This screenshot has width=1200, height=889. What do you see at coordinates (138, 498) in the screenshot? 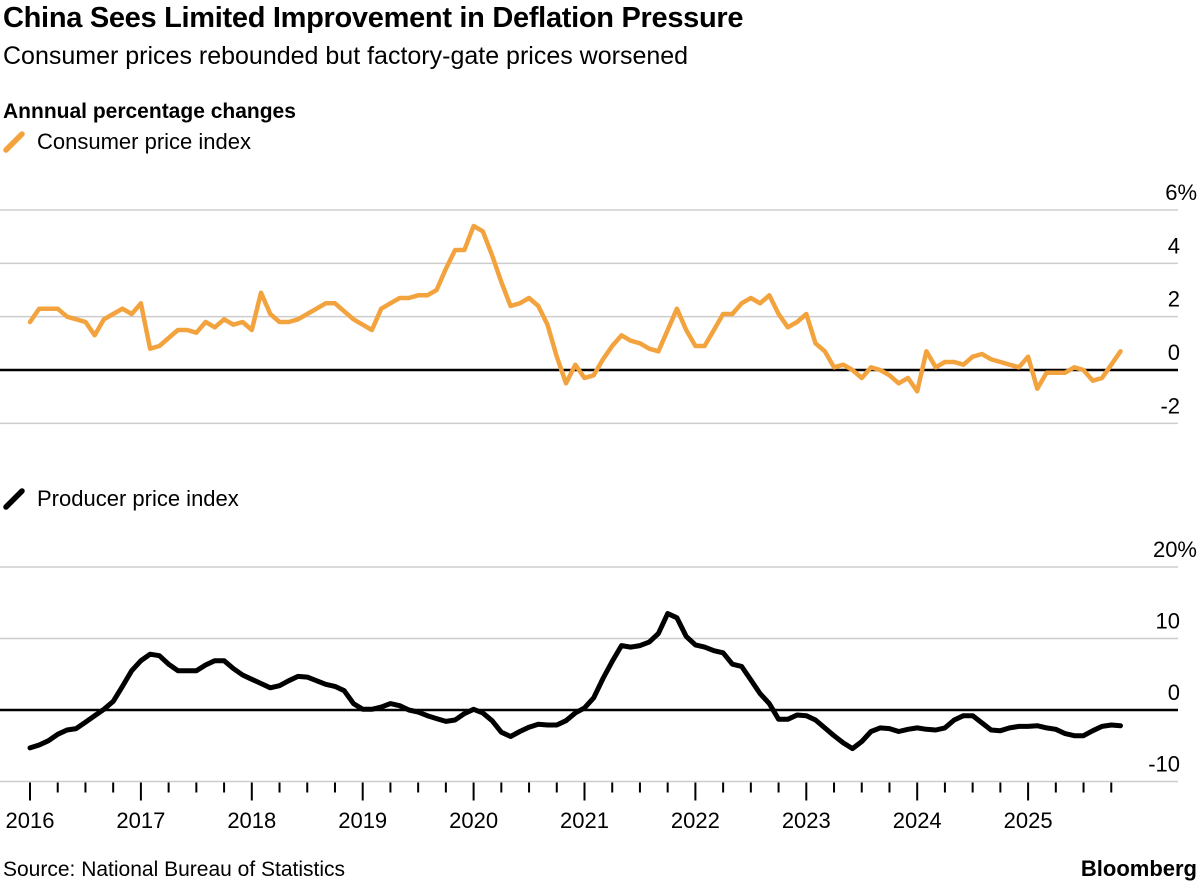
I see `ppi-legend-label: Producer price index` at bounding box center [138, 498].